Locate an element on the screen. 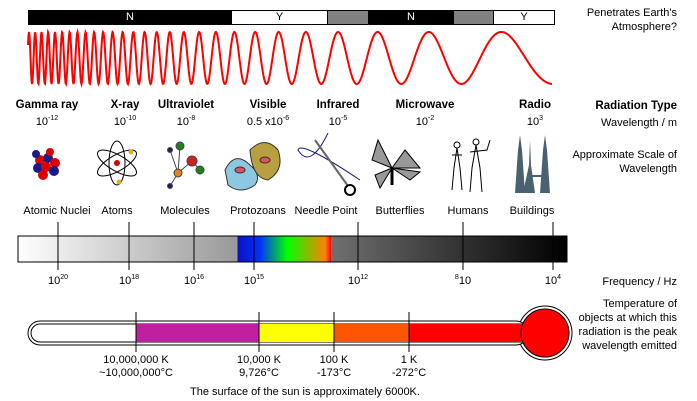 The image size is (697, 401). band-name: Infrared is located at coordinates (338, 105).